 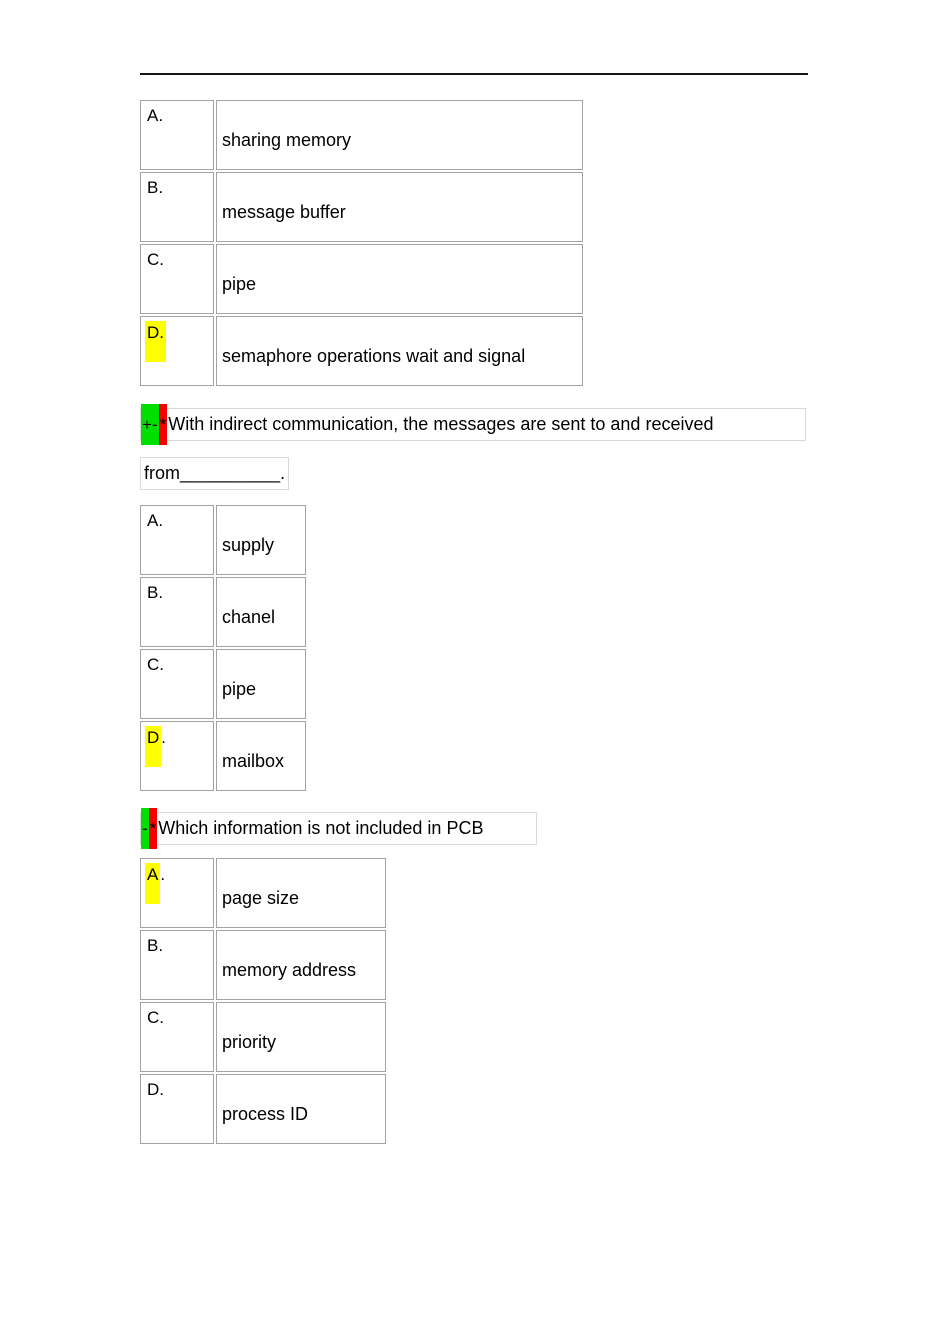 I want to click on option-text-cell: message buffer, so click(x=399, y=207).